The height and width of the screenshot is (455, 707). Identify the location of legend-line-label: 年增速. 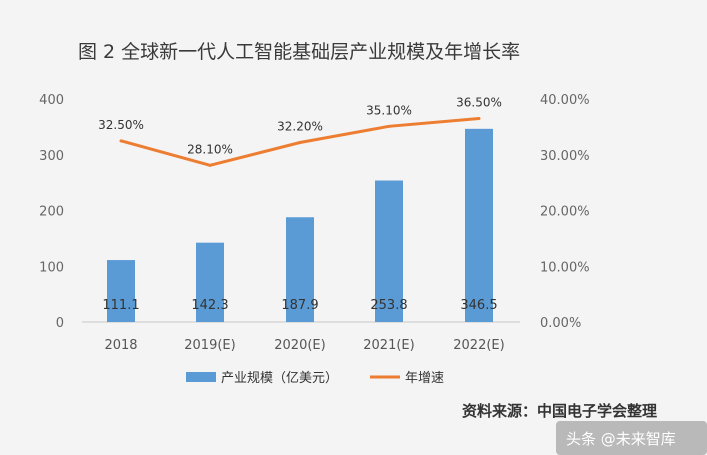
(424, 378).